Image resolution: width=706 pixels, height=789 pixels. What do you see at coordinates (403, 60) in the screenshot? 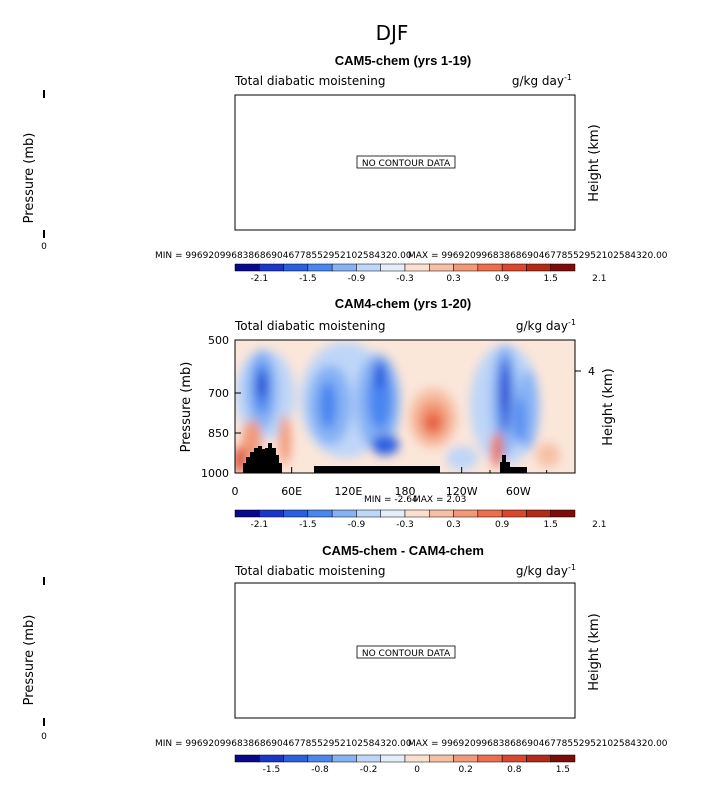
I see `panel-1-title: CAM5-chem (yrs 1-19)` at bounding box center [403, 60].